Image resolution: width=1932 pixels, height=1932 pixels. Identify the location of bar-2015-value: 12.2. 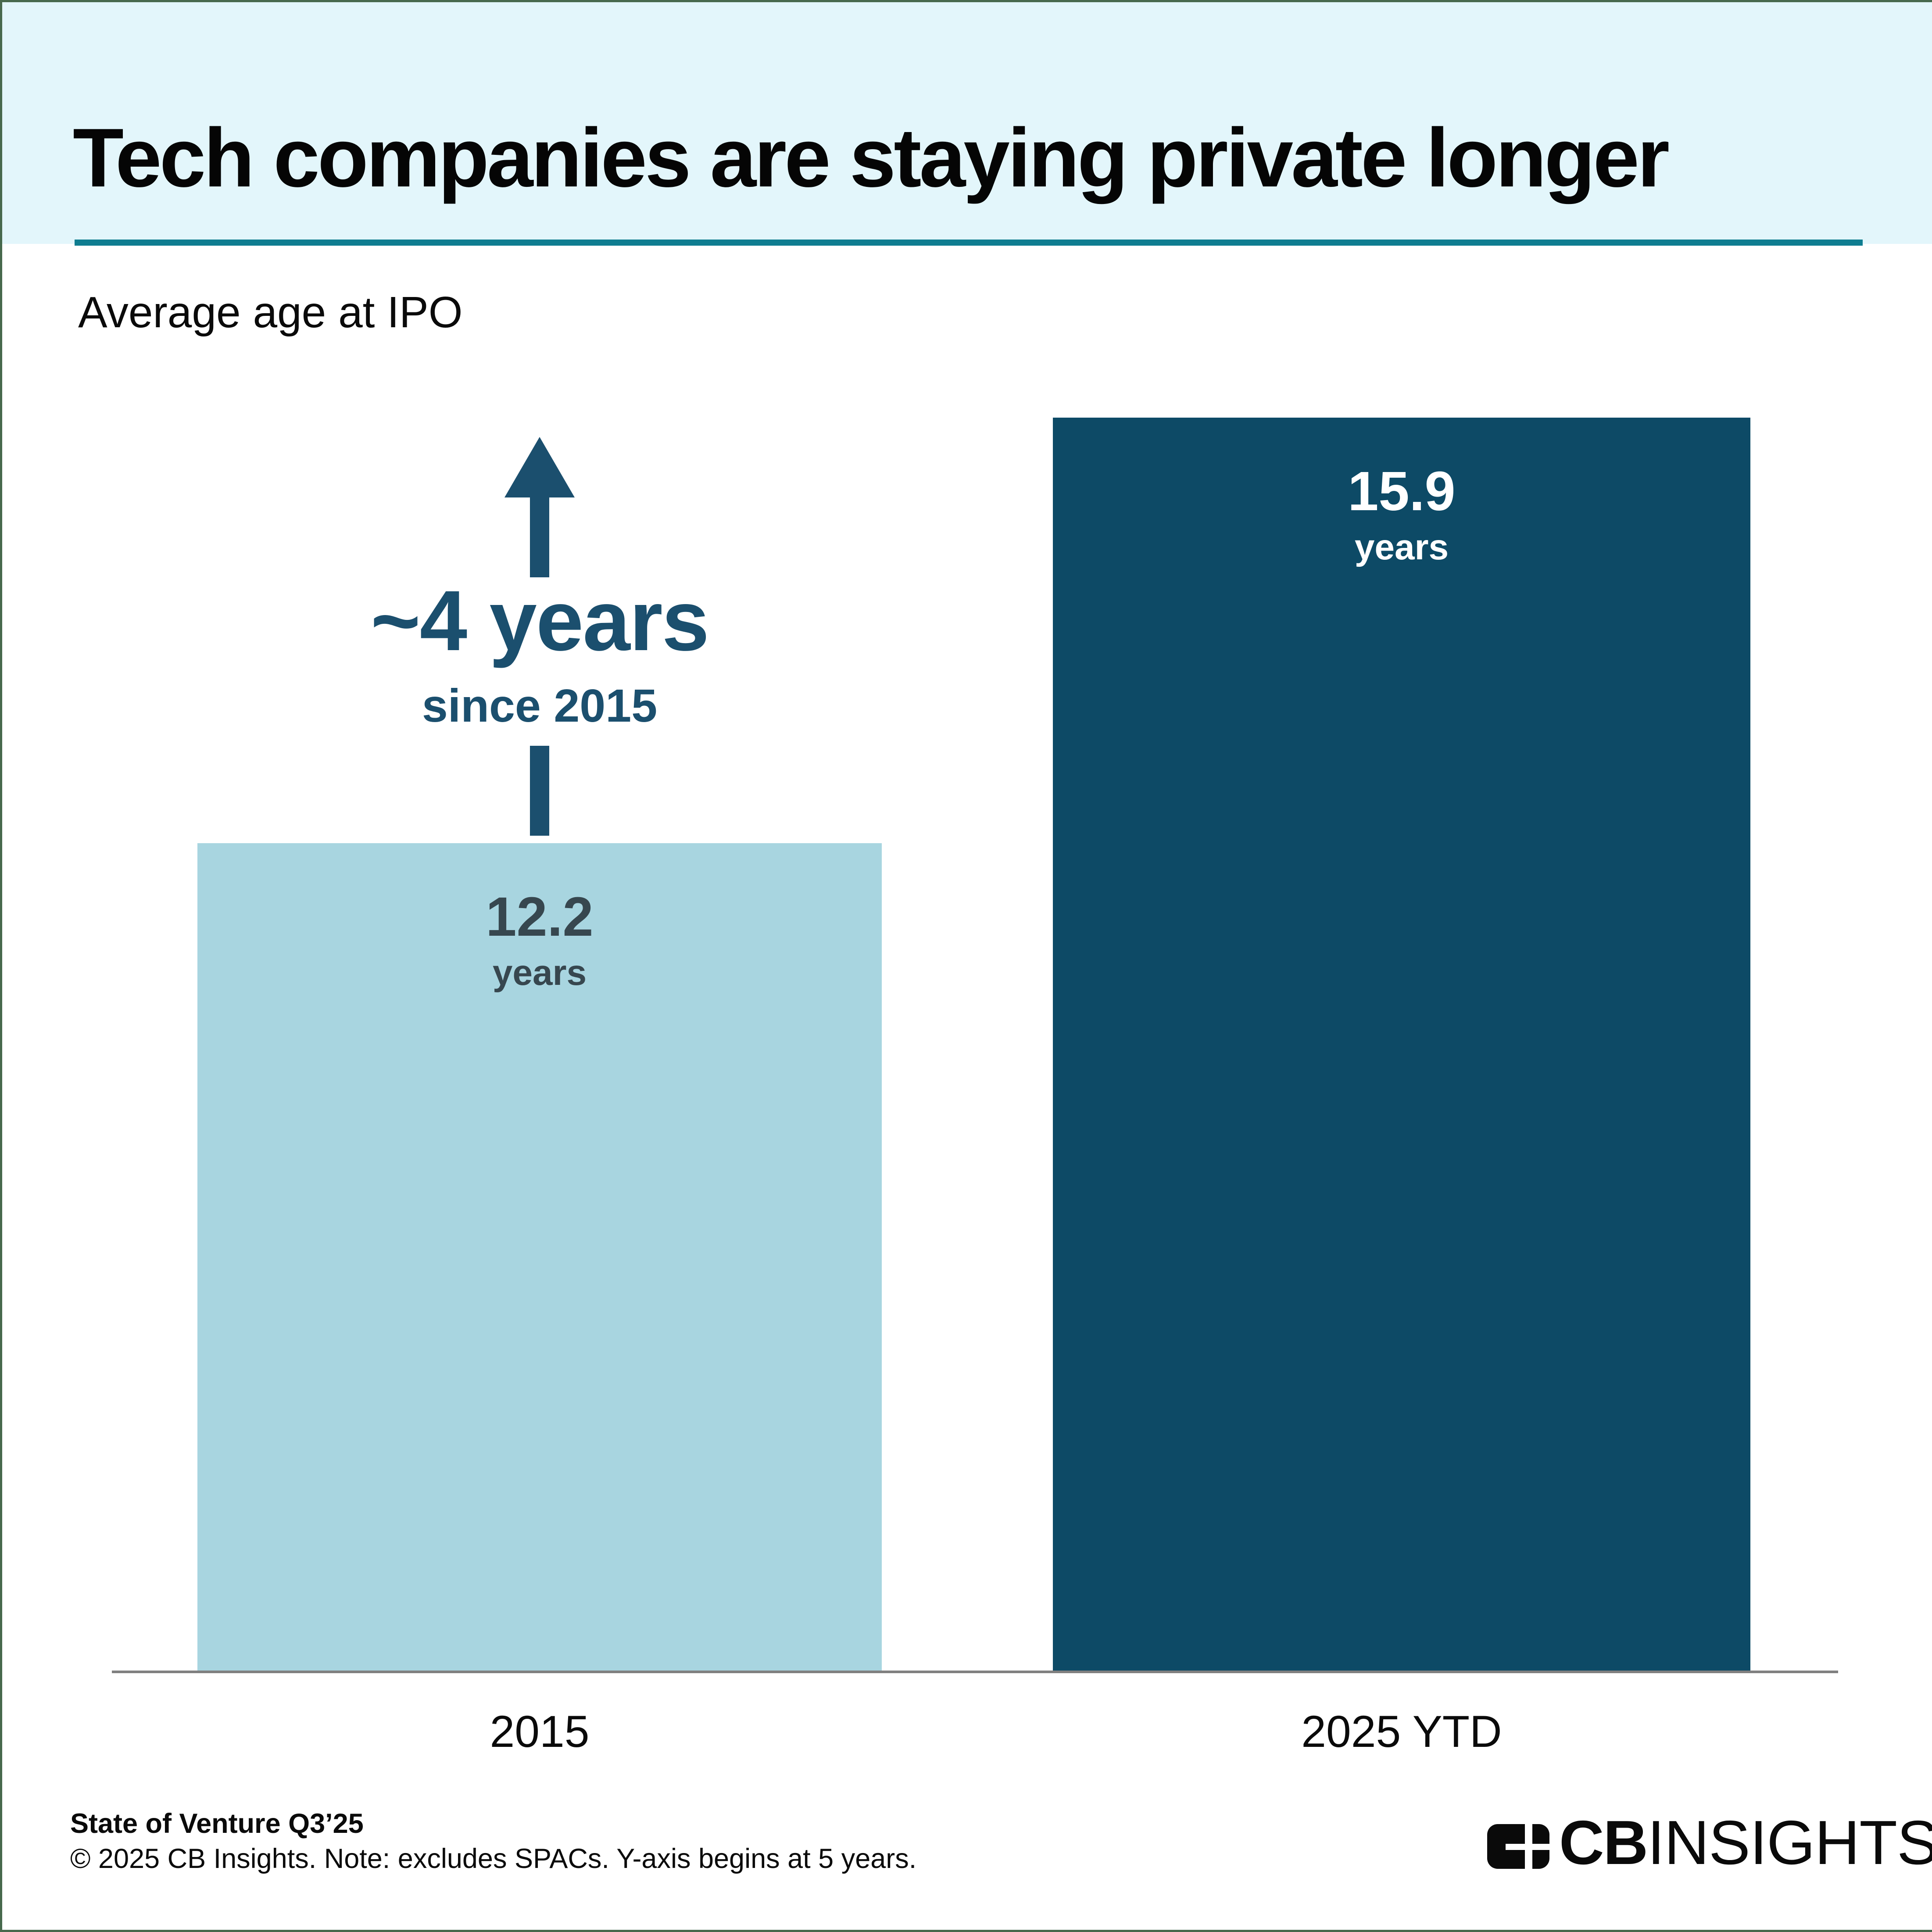
(540, 917).